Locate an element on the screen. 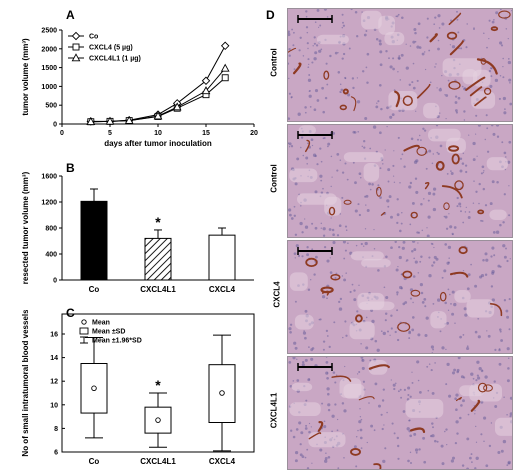 Image resolution: width=520 pixels, height=476 pixels. legend-label-2: CXCL4L1 (1 µg) is located at coordinates (115, 59).